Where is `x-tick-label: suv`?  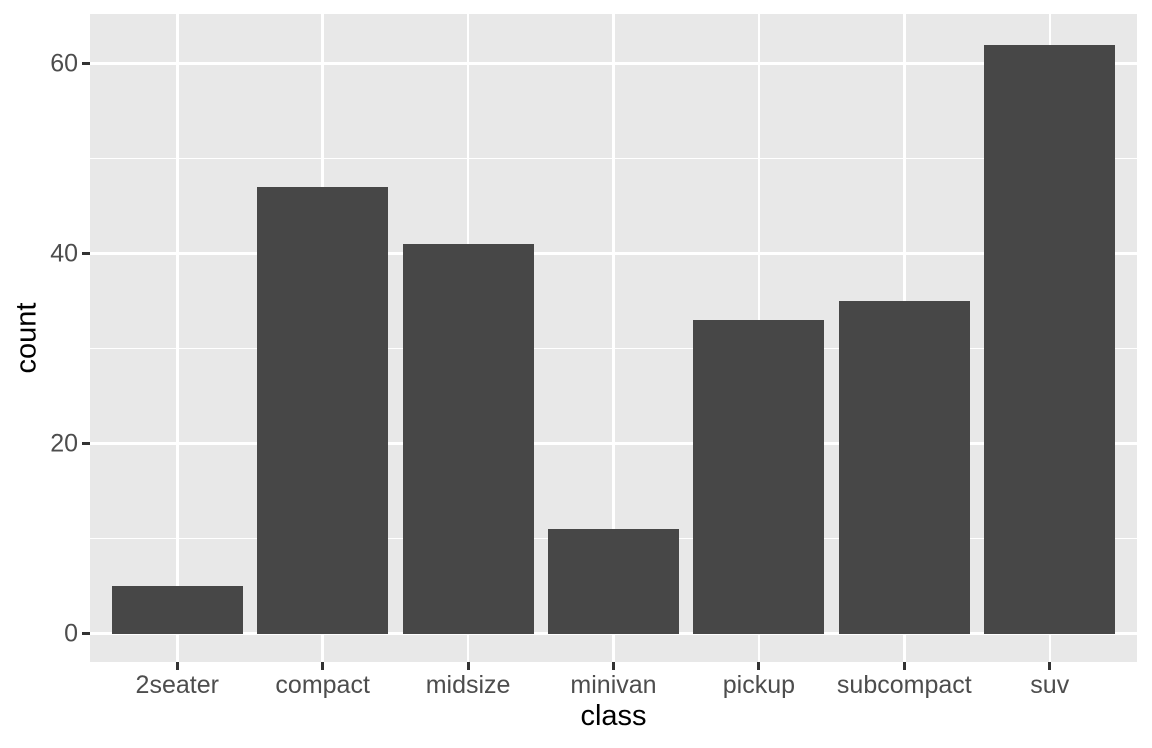
x-tick-label: suv is located at coordinates (1050, 685).